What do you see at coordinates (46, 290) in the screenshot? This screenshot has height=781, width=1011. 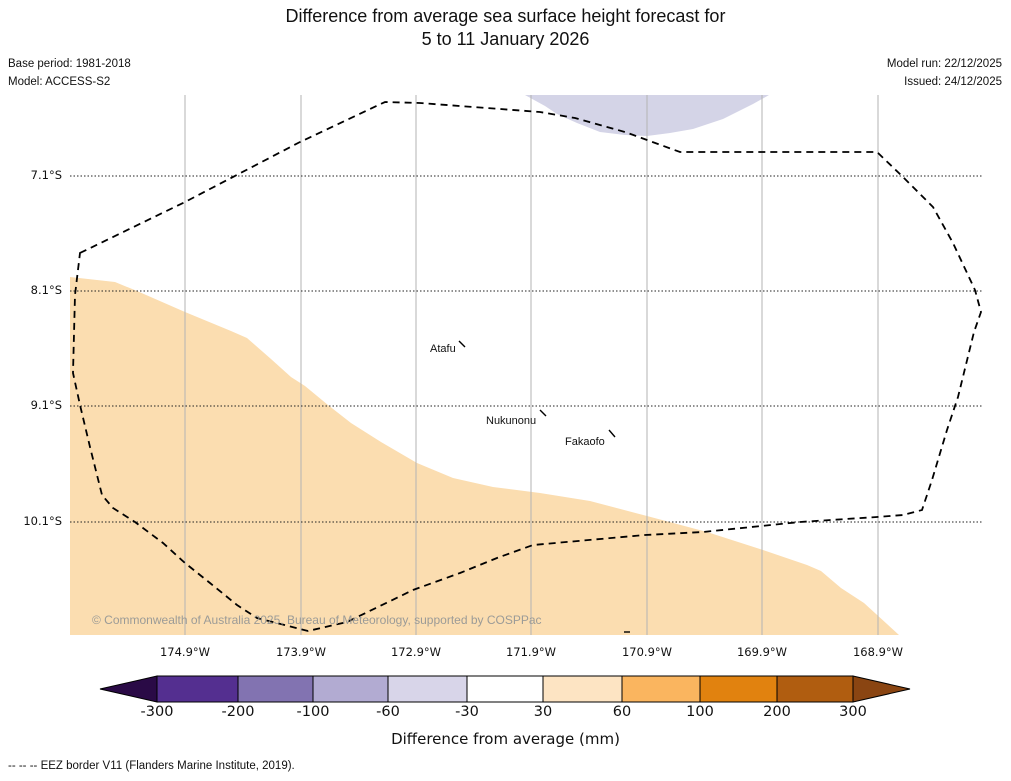 I see `lat-label-8.1s: 8.1°S` at bounding box center [46, 290].